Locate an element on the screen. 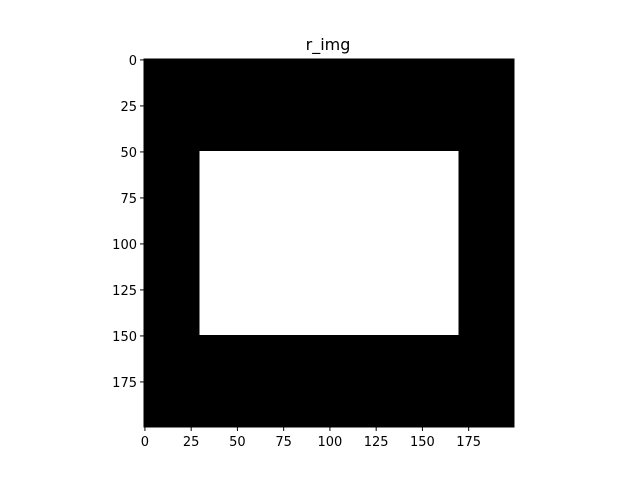 This screenshot has height=480, width=640. y-tick-label: 0 is located at coordinates (133, 61).